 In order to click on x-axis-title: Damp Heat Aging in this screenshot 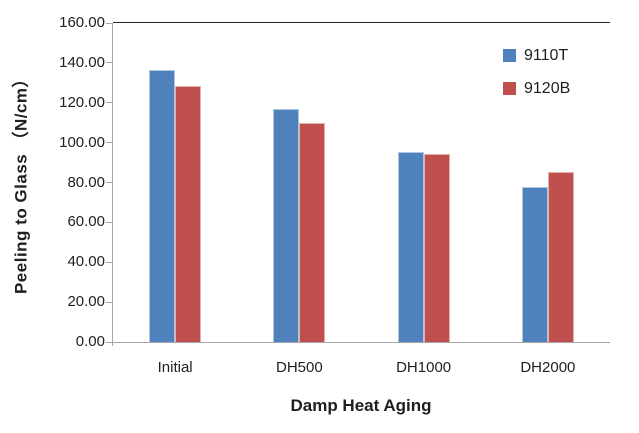, I will do `click(361, 405)`.